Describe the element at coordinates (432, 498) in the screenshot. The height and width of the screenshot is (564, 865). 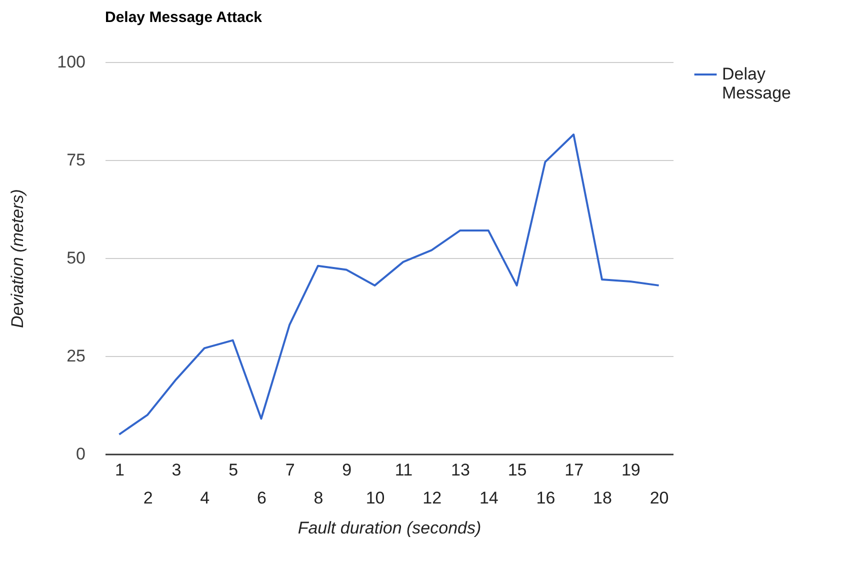
I see `x-tick-label: 12` at that location.